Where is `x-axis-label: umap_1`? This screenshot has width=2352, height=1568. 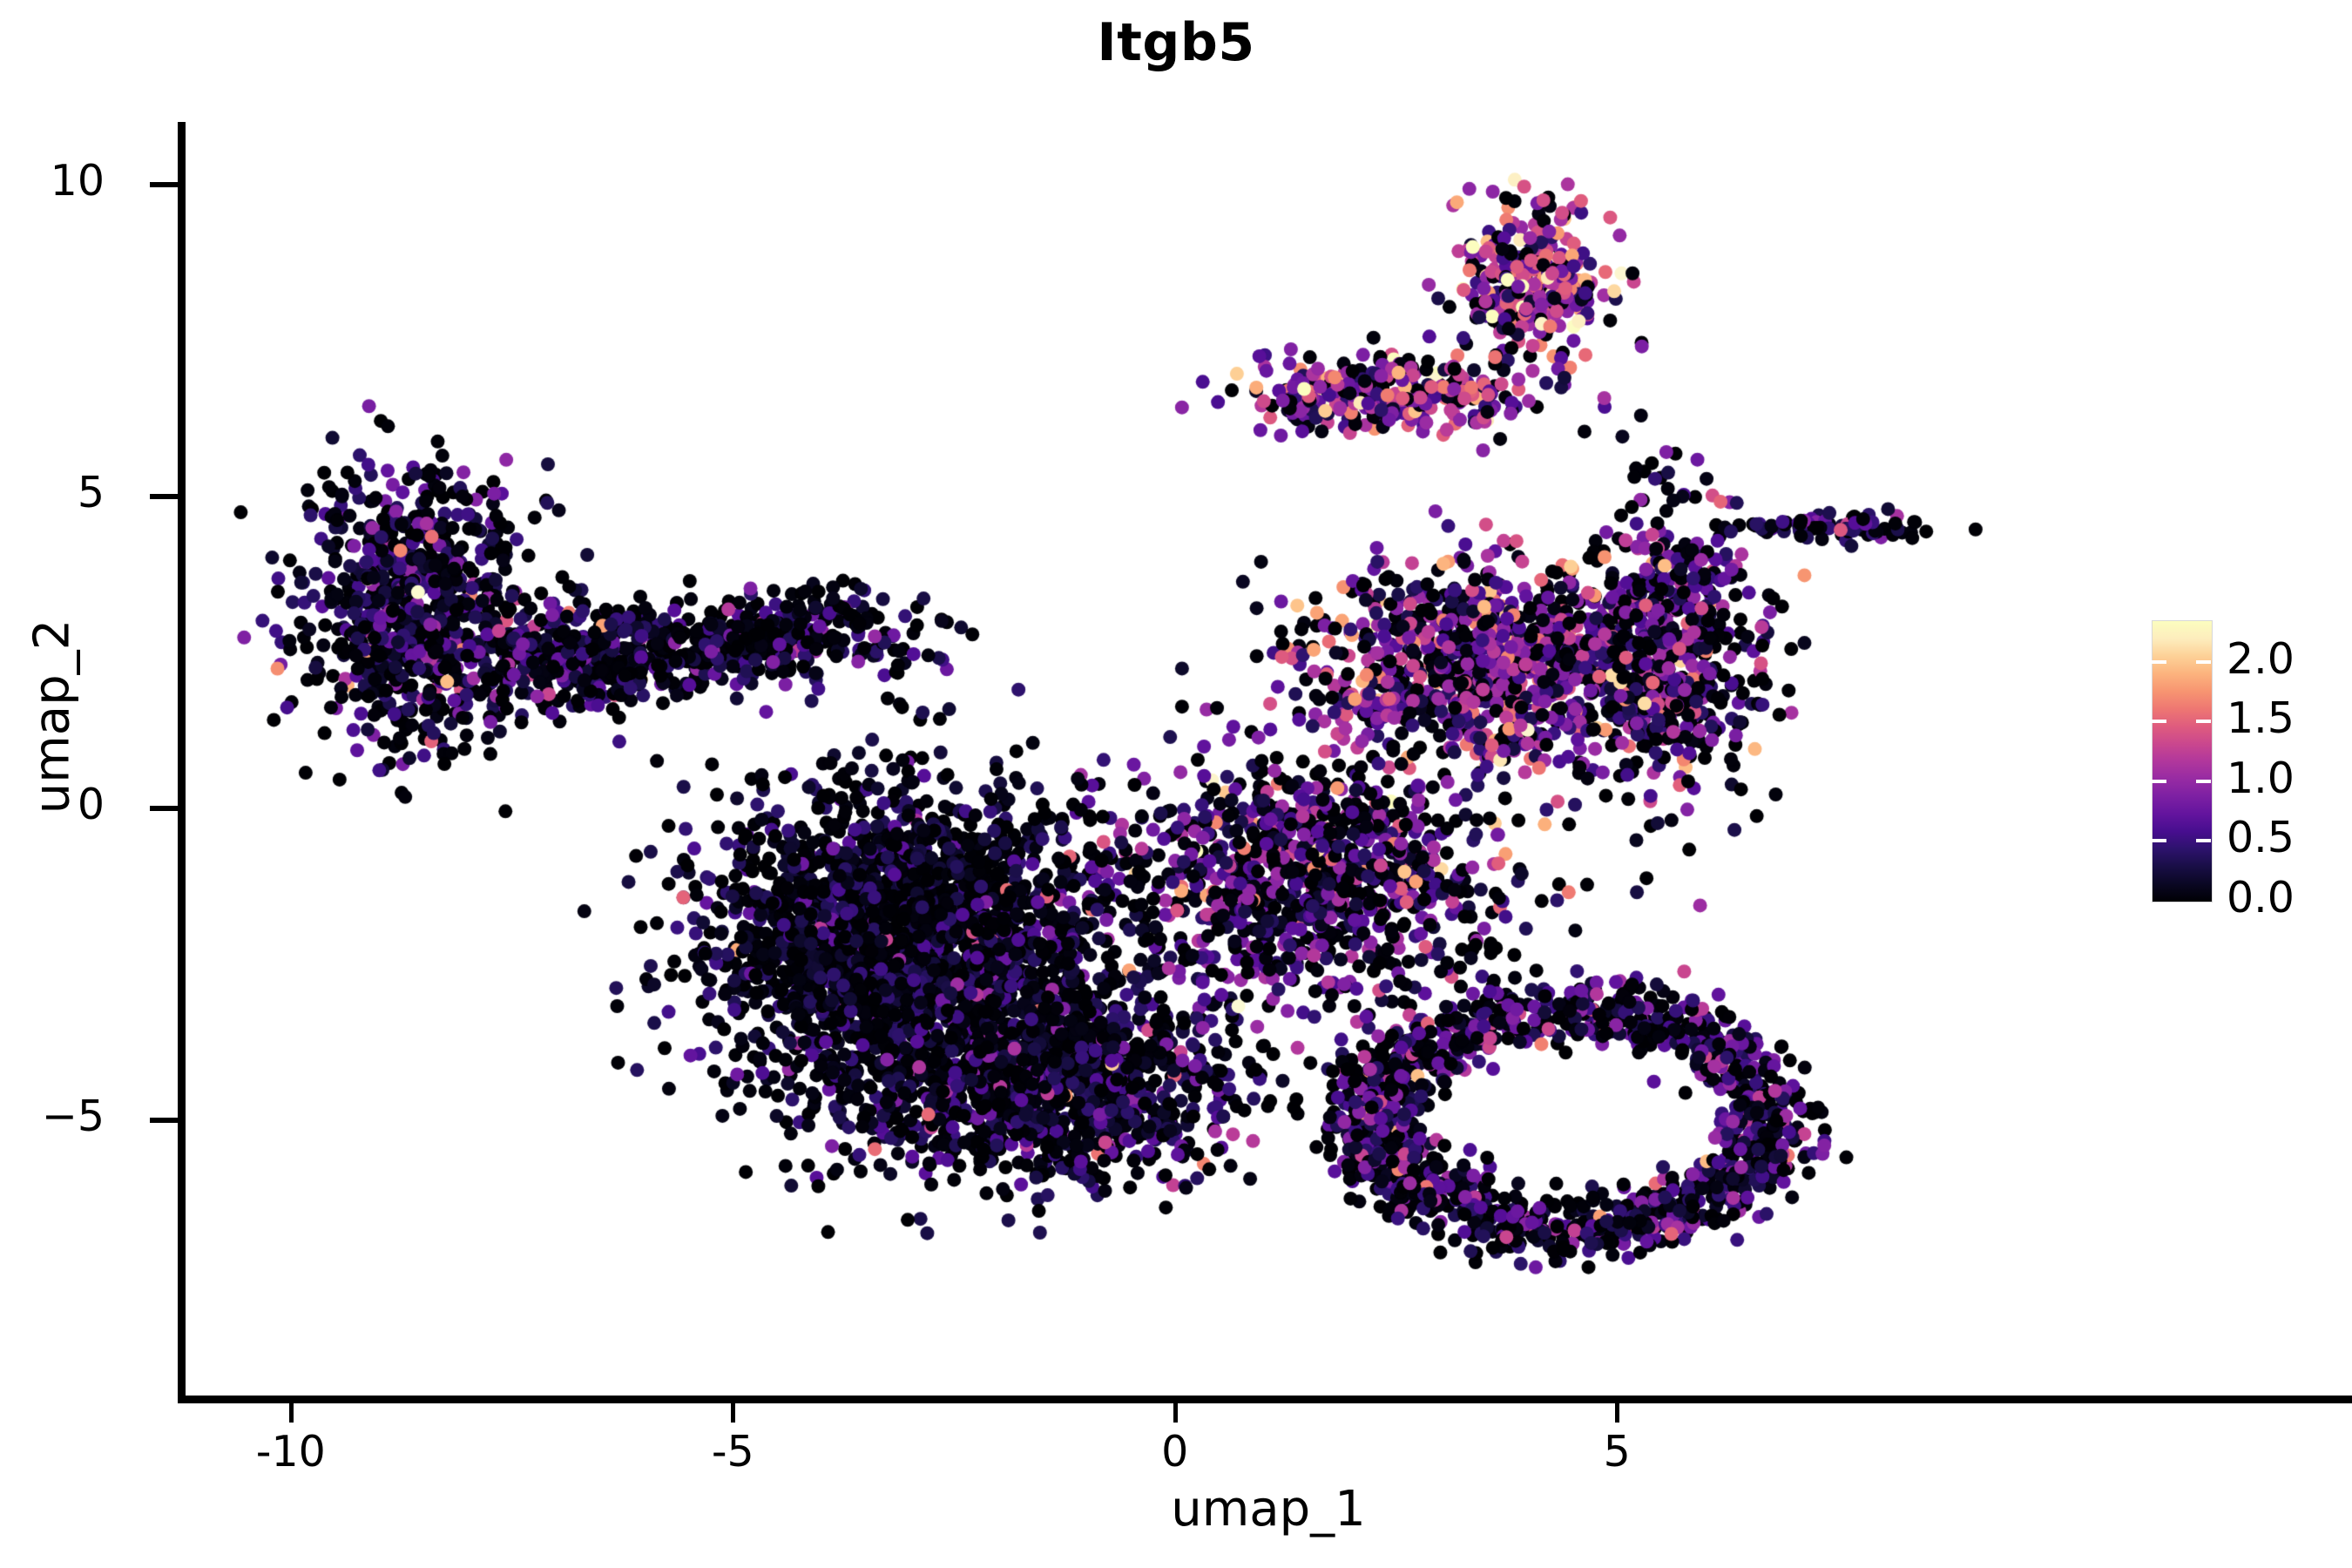 x-axis-label: umap_1 is located at coordinates (1268, 1509).